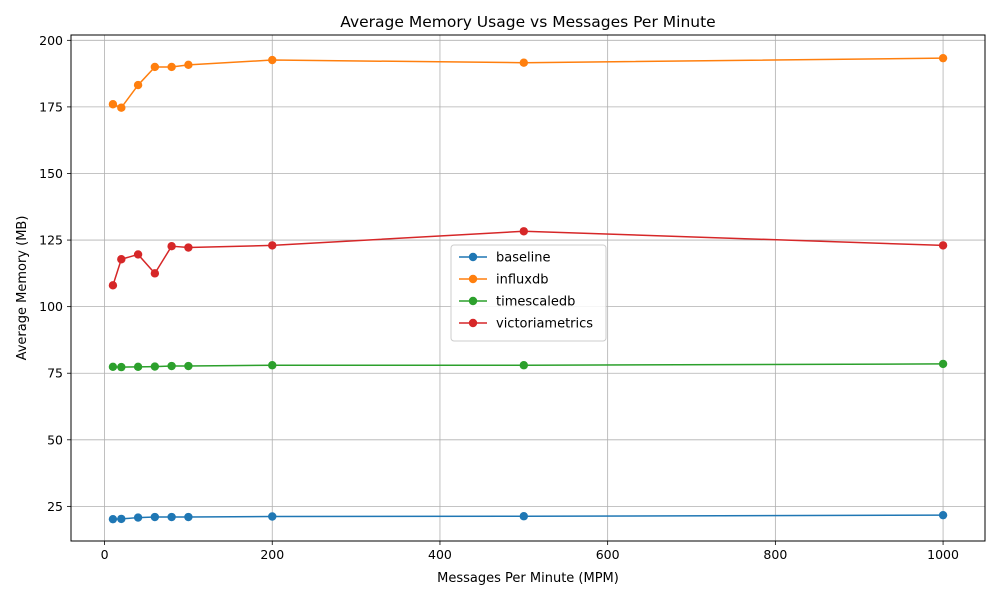 This screenshot has height=600, width=1000. I want to click on legend-label: timescaledb, so click(535, 302).